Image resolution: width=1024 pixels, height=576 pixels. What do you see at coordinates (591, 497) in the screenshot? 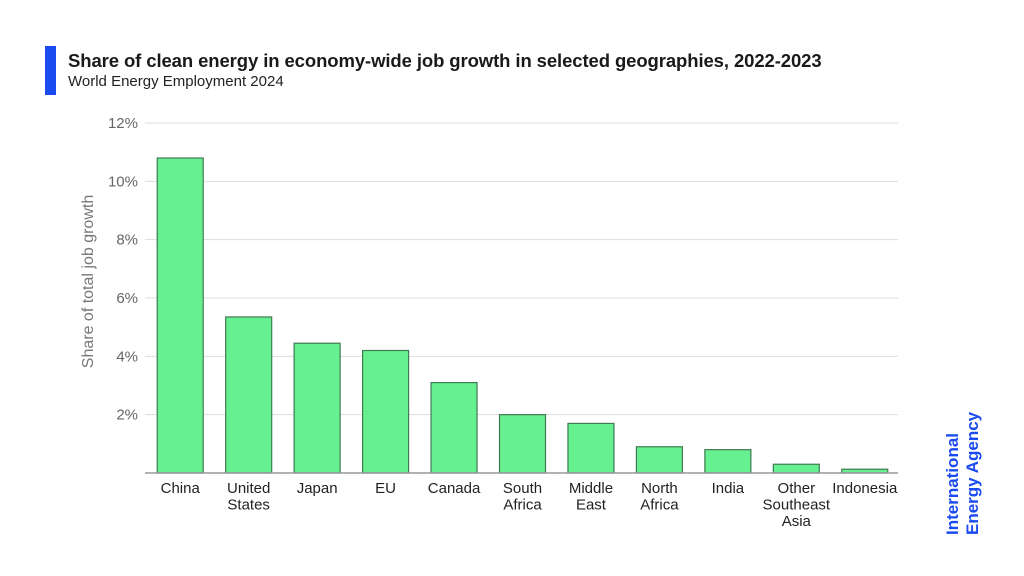
I see `x-tick-label: Middle East` at bounding box center [591, 497].